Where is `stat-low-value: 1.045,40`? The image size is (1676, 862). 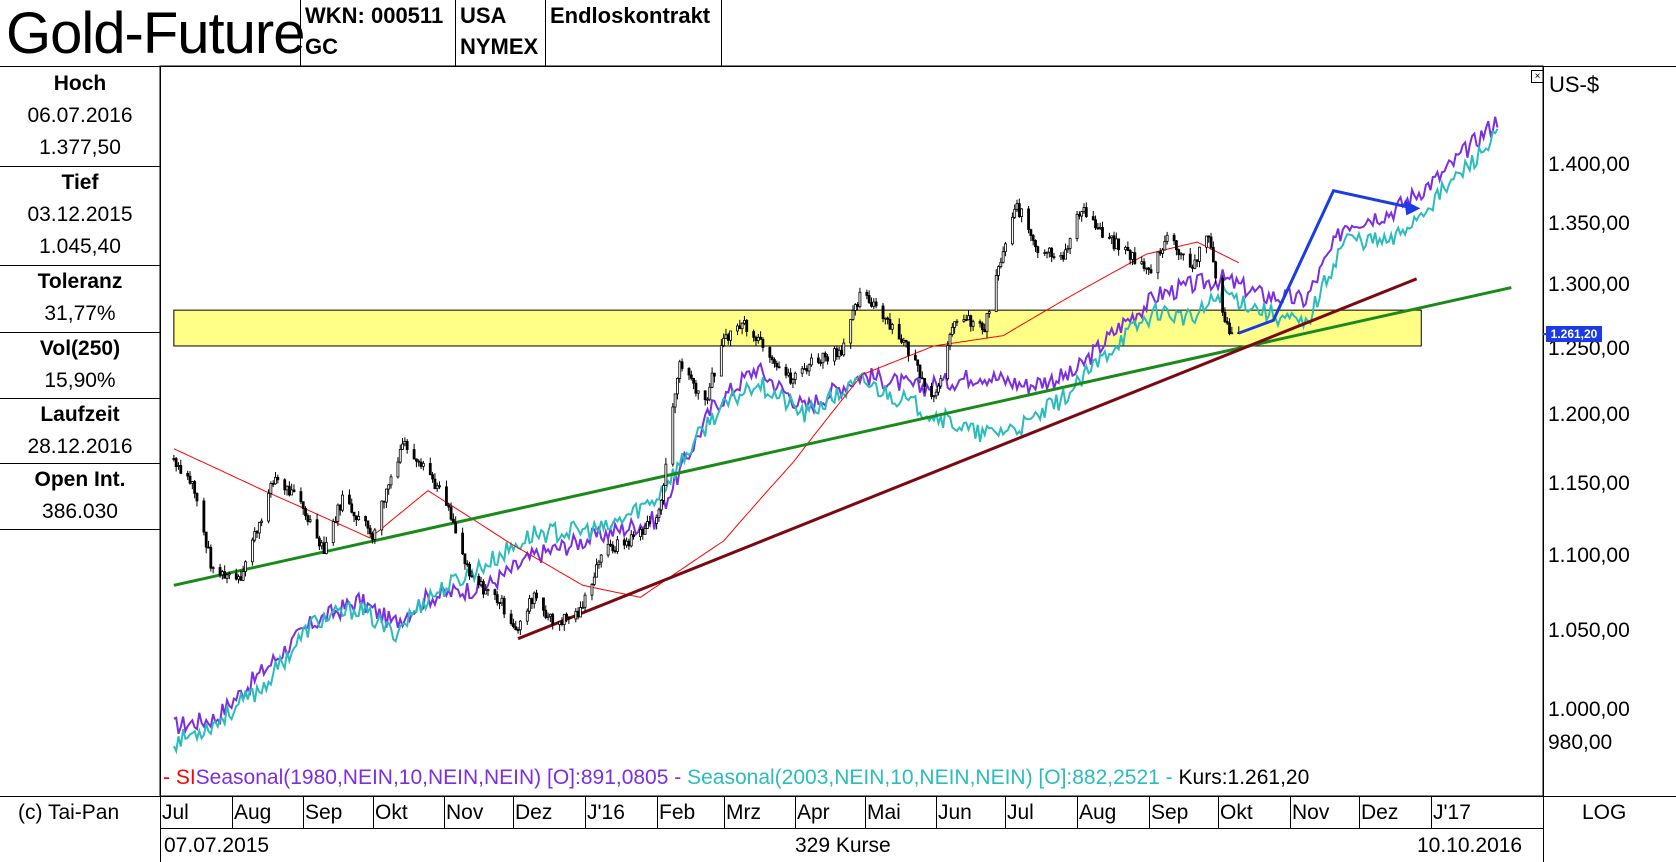 stat-low-value: 1.045,40 is located at coordinates (80, 246).